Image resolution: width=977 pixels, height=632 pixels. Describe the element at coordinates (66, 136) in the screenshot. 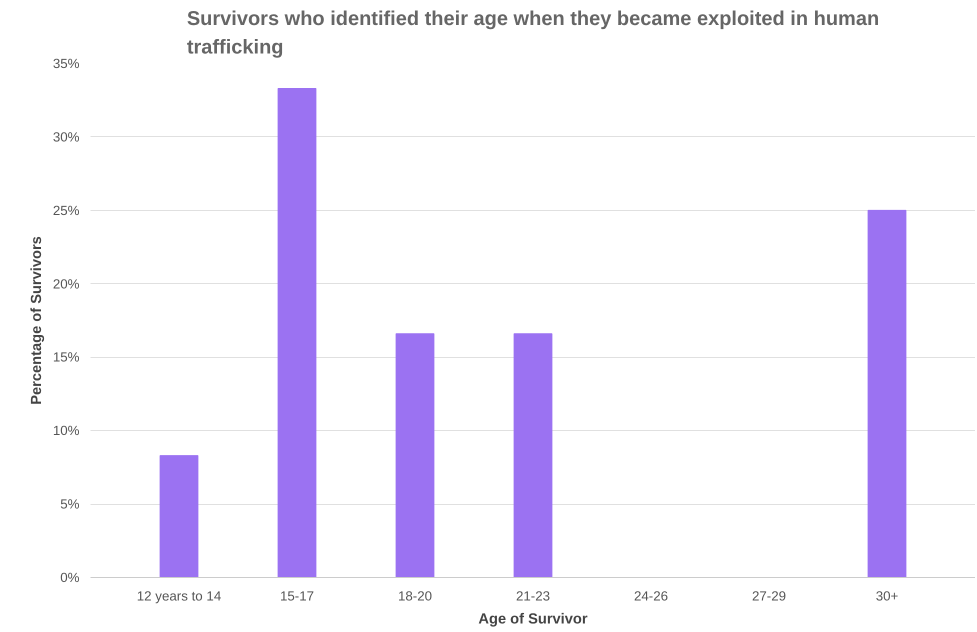

I see `y-tick-label: 30%` at that location.